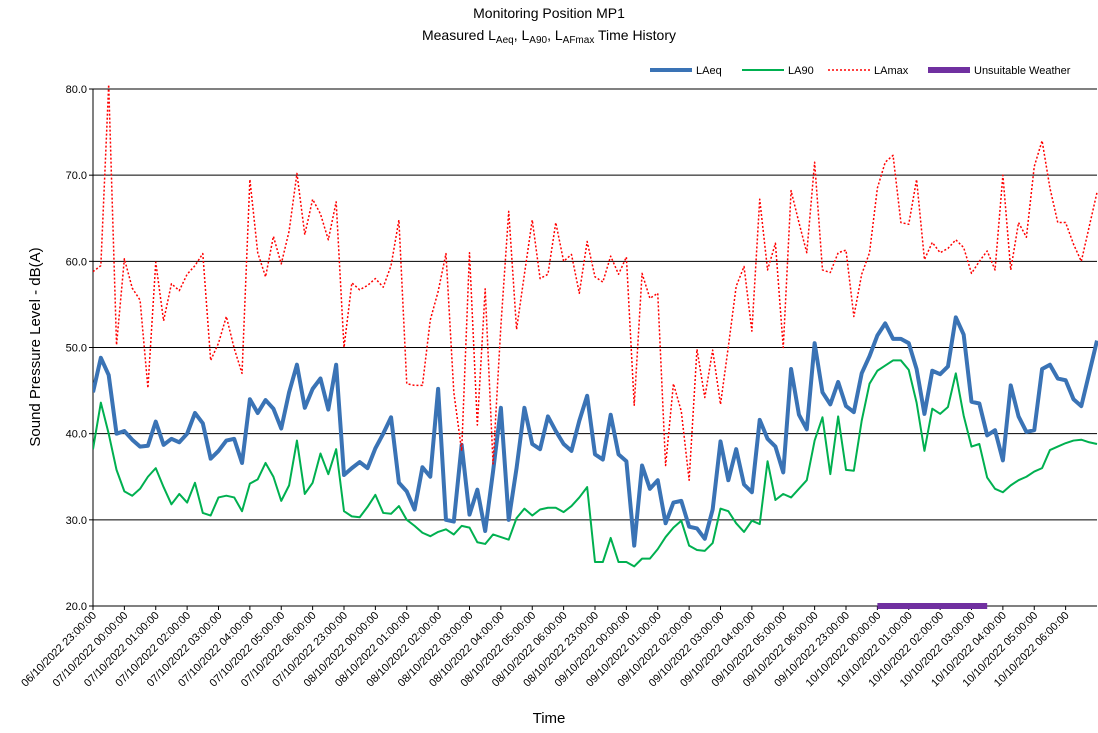 Image resolution: width=1098 pixels, height=733 pixels. I want to click on y-tick-label: 40.0, so click(76, 435).